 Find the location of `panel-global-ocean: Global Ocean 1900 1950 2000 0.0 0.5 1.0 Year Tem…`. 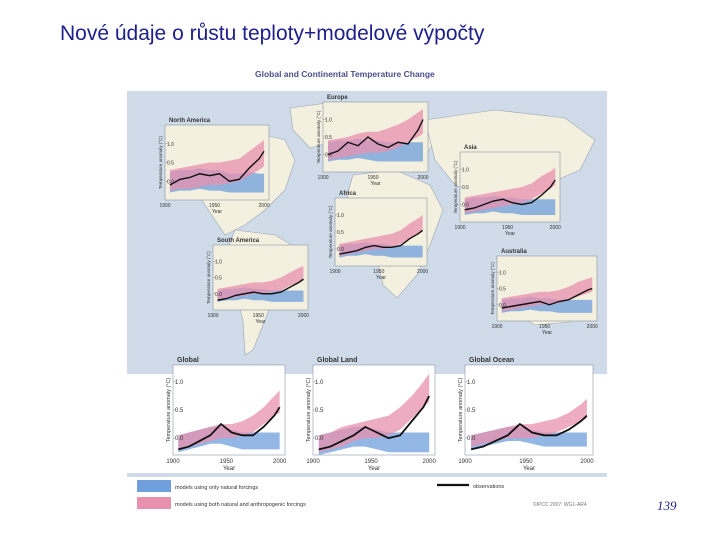

panel-global-ocean: Global Ocean 1900 1950 2000 0.0 0.5 1.0 Year Tem… is located at coordinates (526, 414).